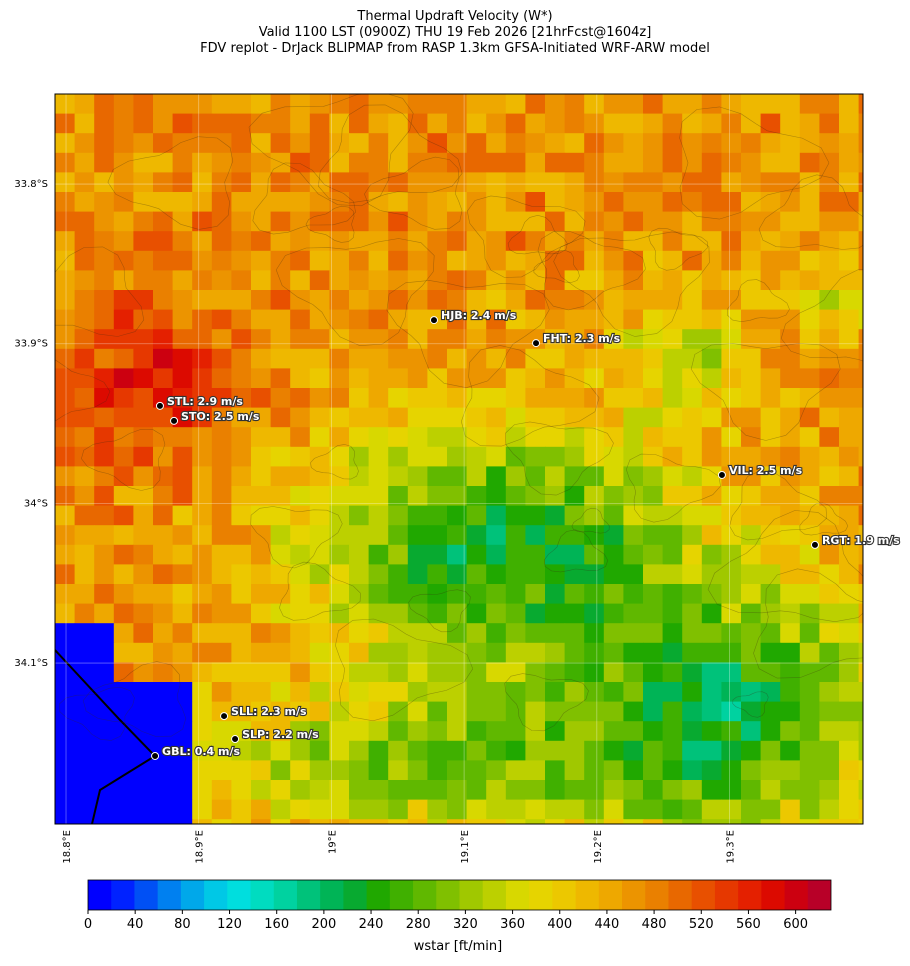 This screenshot has width=910, height=966. I want to click on lon-tick-label: 19.1°E, so click(465, 847).